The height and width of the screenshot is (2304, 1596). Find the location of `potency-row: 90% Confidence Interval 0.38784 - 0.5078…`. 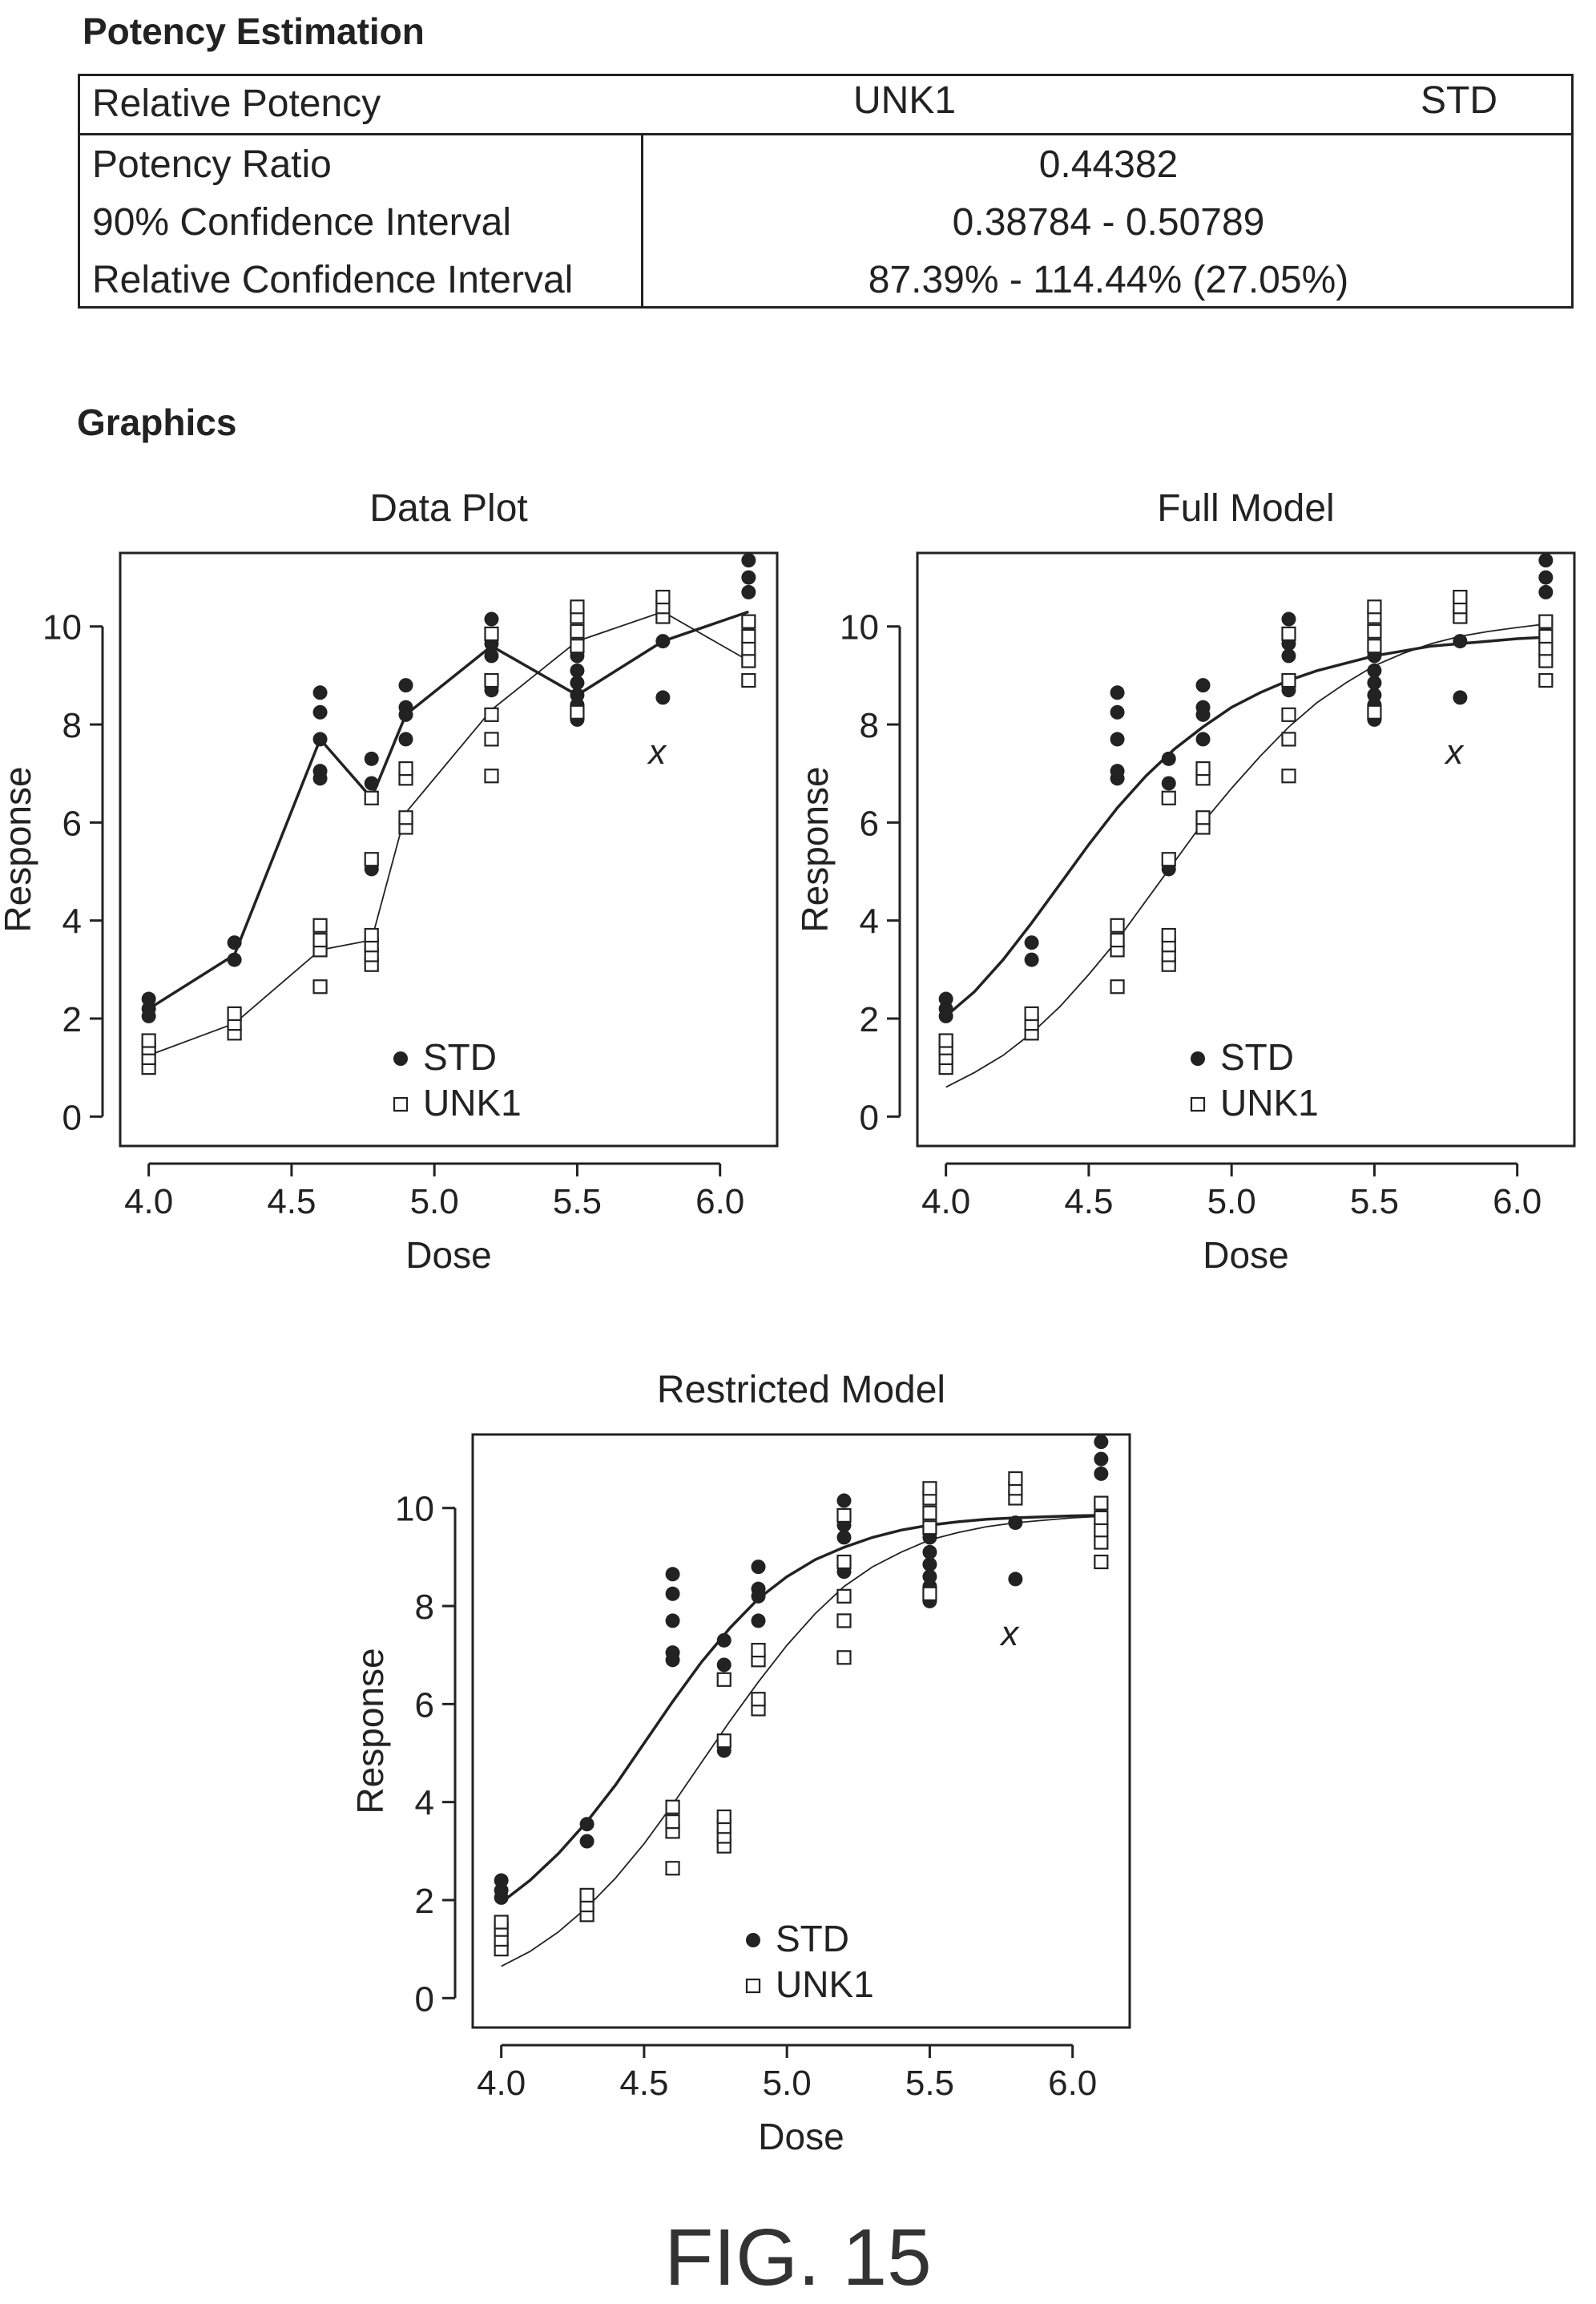

potency-row: 90% Confidence Interval 0.38784 - 0.5078… is located at coordinates (826, 222).